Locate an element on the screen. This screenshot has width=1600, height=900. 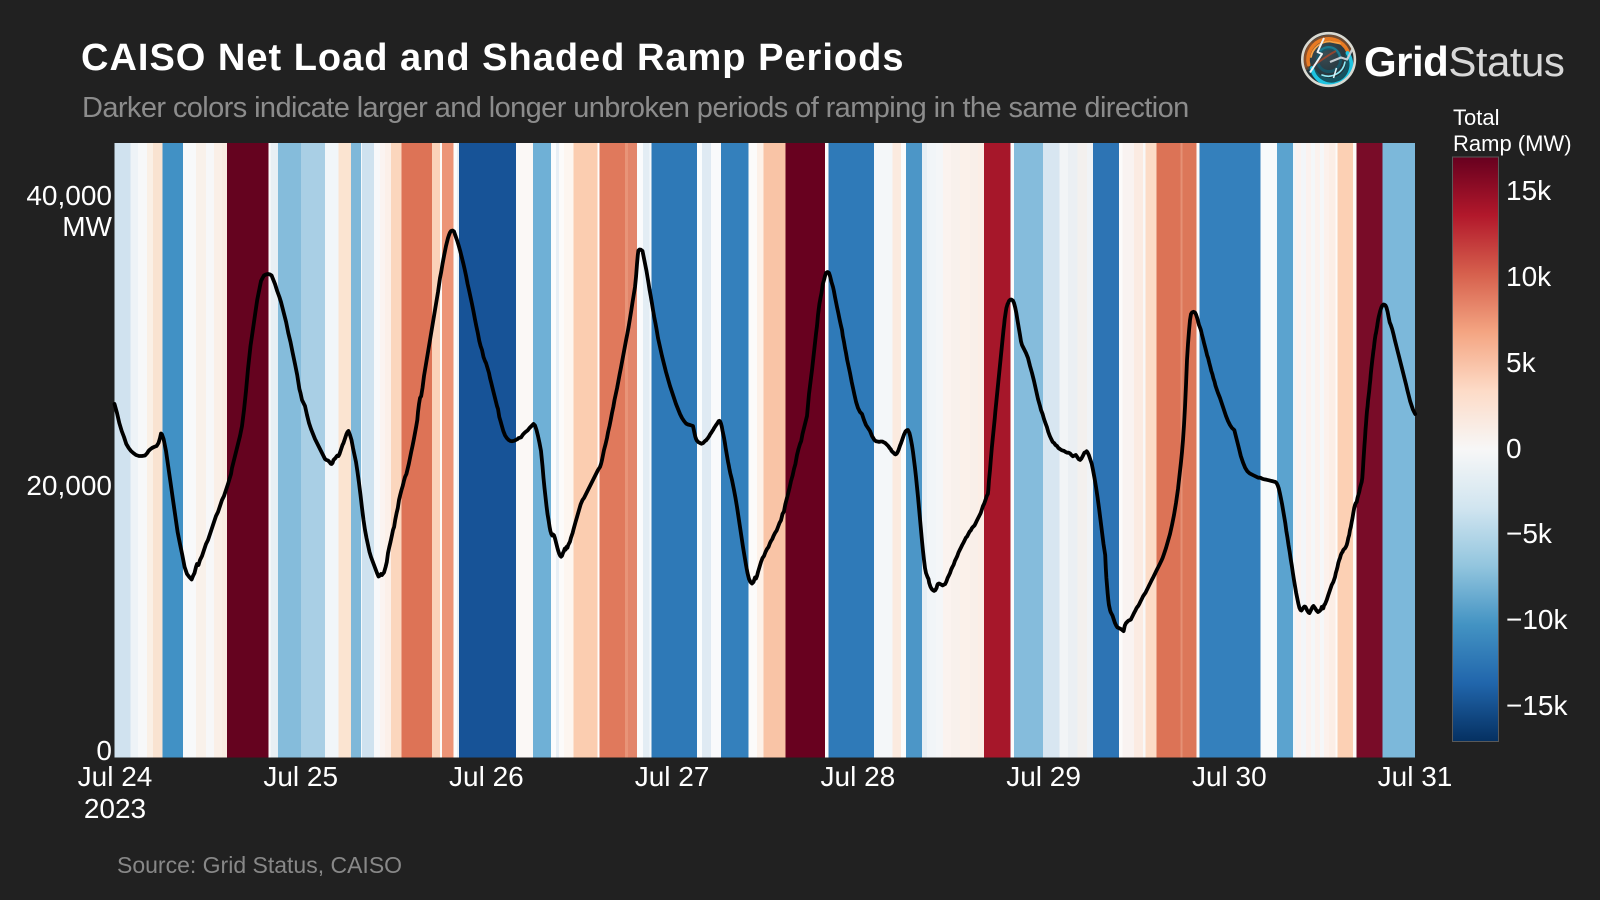
svg-text: Jul 31 is located at coordinates (1415, 776).